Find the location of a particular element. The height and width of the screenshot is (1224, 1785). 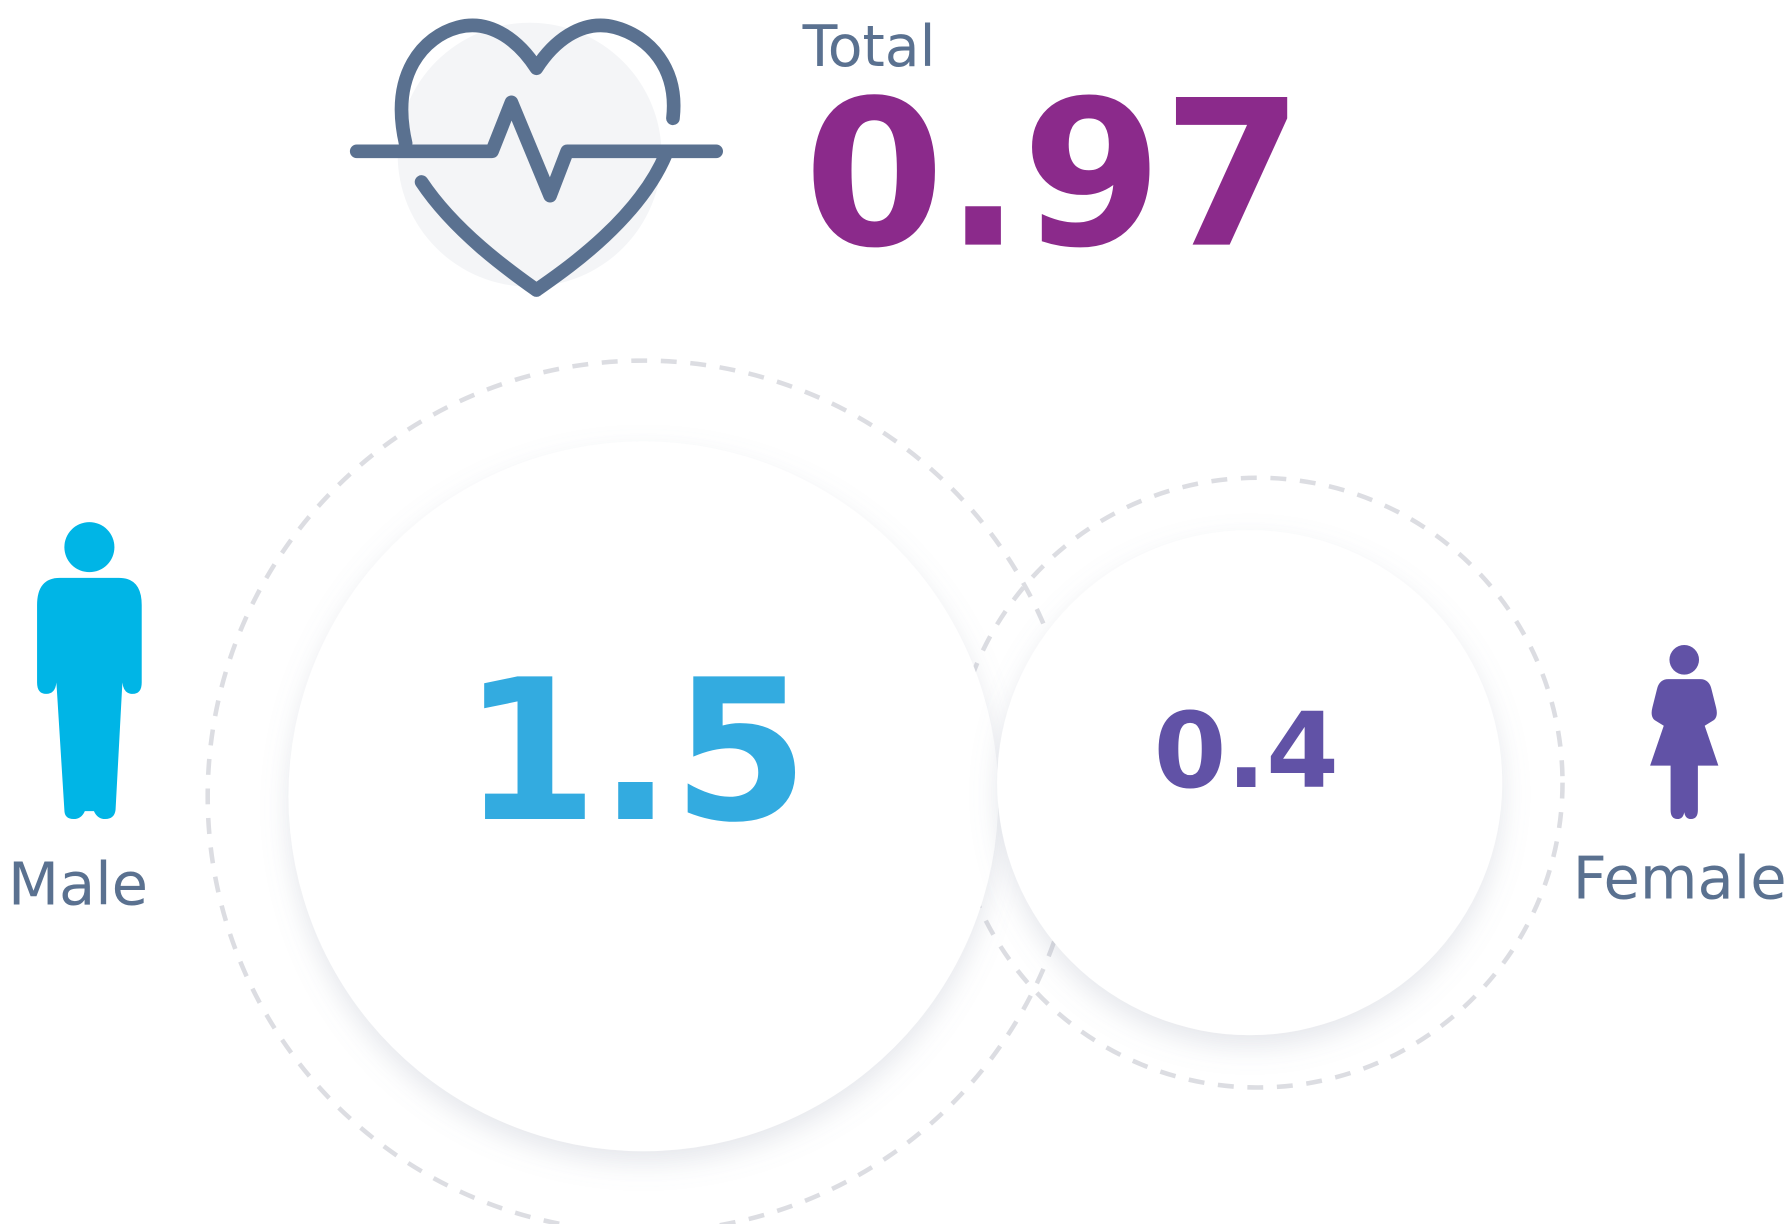

male-label: Male is located at coordinates (78, 883).